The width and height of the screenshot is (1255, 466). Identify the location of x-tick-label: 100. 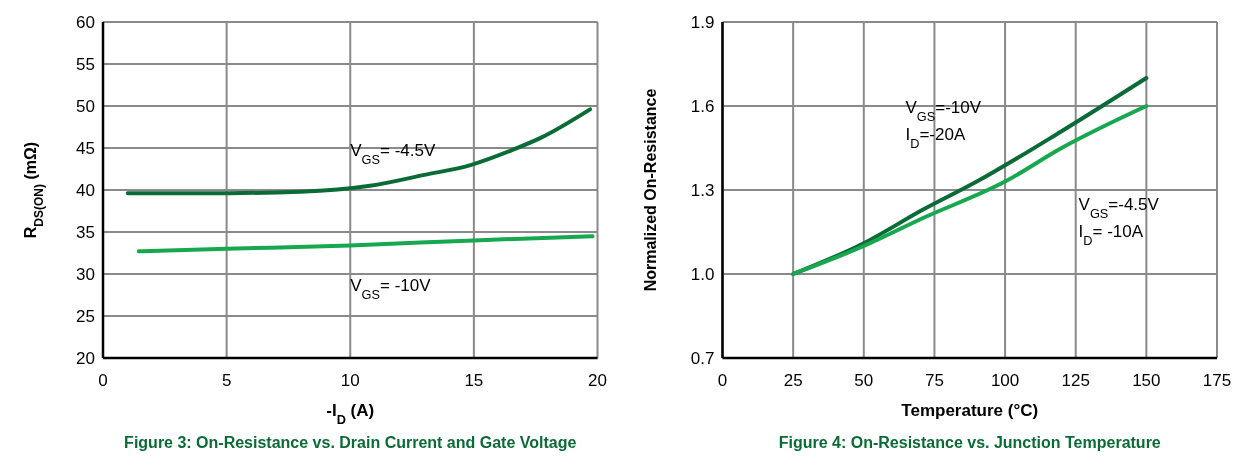
(1005, 380).